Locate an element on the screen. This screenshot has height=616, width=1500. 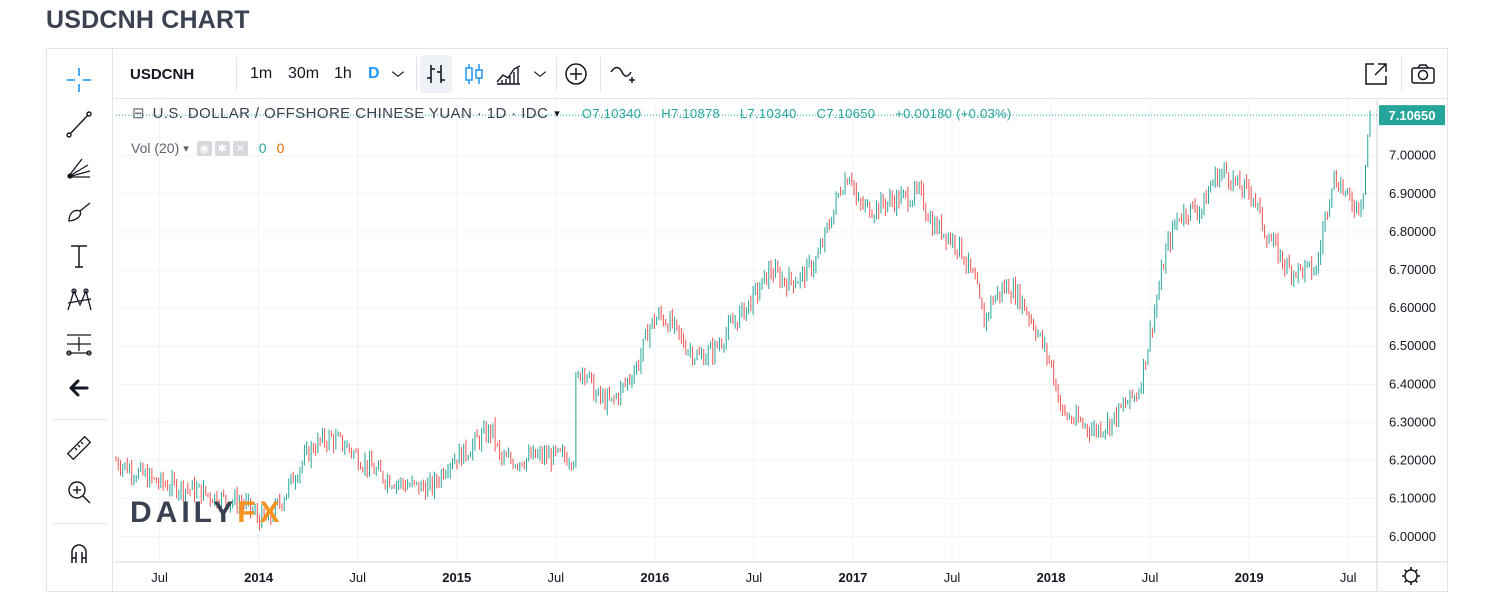
back-arrow-icon is located at coordinates (79, 388).